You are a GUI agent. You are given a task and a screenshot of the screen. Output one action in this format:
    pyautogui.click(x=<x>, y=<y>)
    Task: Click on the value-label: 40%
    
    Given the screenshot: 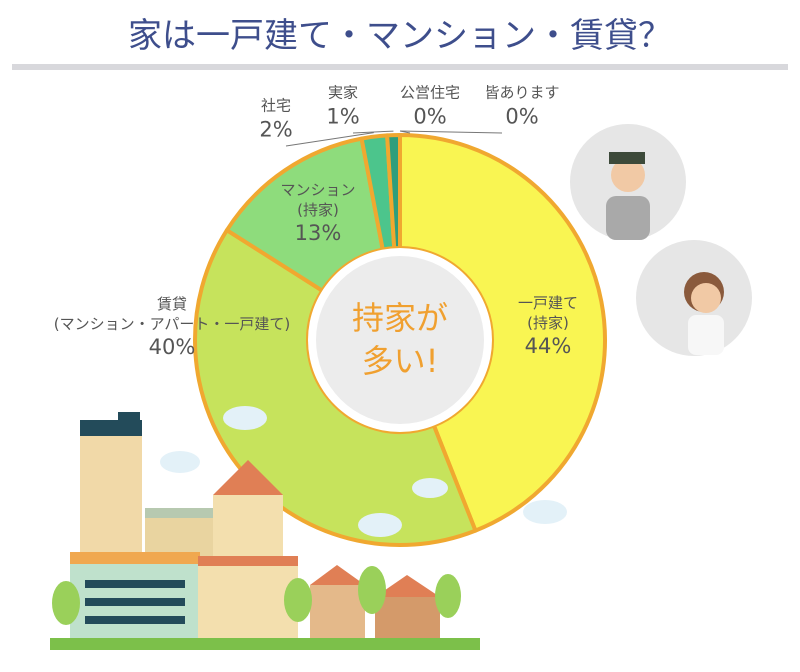 What is the action you would take?
    pyautogui.click(x=172, y=346)
    